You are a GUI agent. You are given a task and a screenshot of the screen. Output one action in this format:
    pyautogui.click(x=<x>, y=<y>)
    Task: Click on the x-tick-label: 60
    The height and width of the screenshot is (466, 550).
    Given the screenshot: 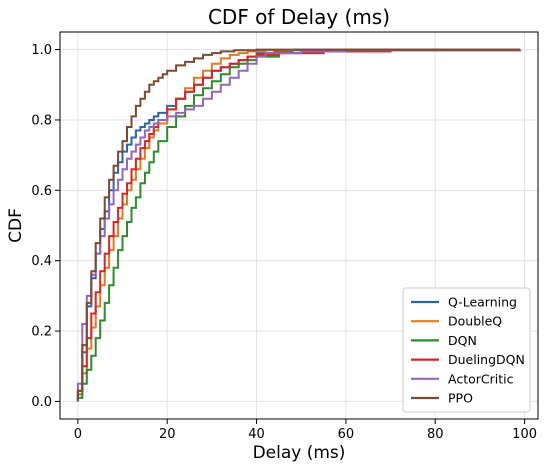 What is the action you would take?
    pyautogui.click(x=346, y=434)
    